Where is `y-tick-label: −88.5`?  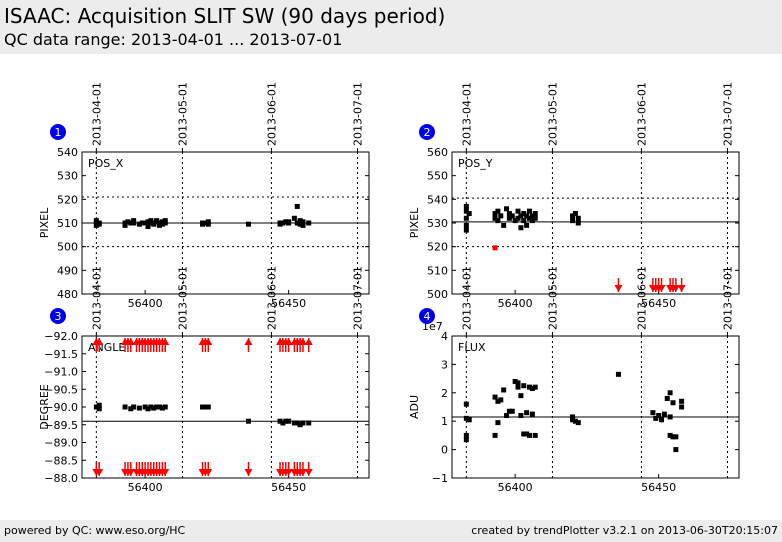
y-tick-label: −88.5 is located at coordinates (61, 460).